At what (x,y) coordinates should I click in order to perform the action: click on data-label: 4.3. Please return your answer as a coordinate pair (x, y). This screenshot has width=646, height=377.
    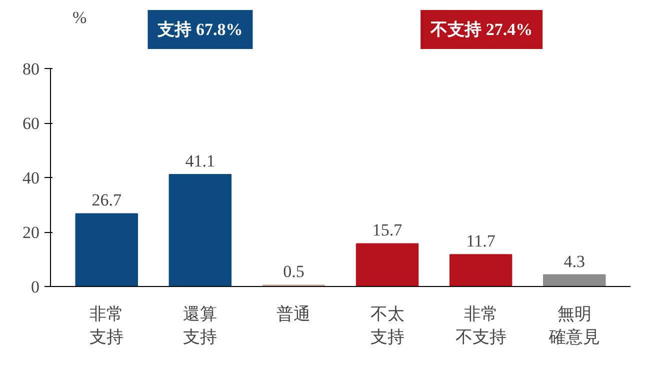
    Looking at the image, I should click on (574, 261).